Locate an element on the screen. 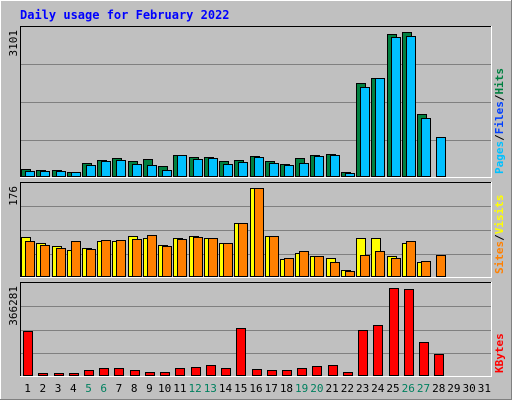  legend-item-visits: Visits is located at coordinates (499, 215).